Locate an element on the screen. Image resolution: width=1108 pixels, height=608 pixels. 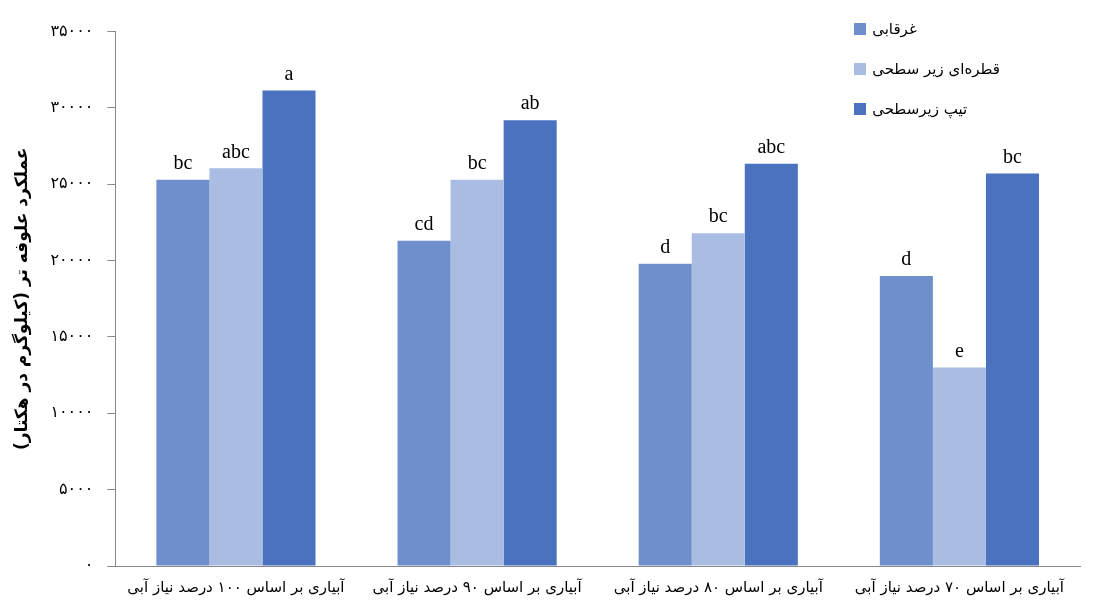
x-tick-label: آبیاری بر اساس ۹۰ درصد نیاز آبی is located at coordinates (477, 586).